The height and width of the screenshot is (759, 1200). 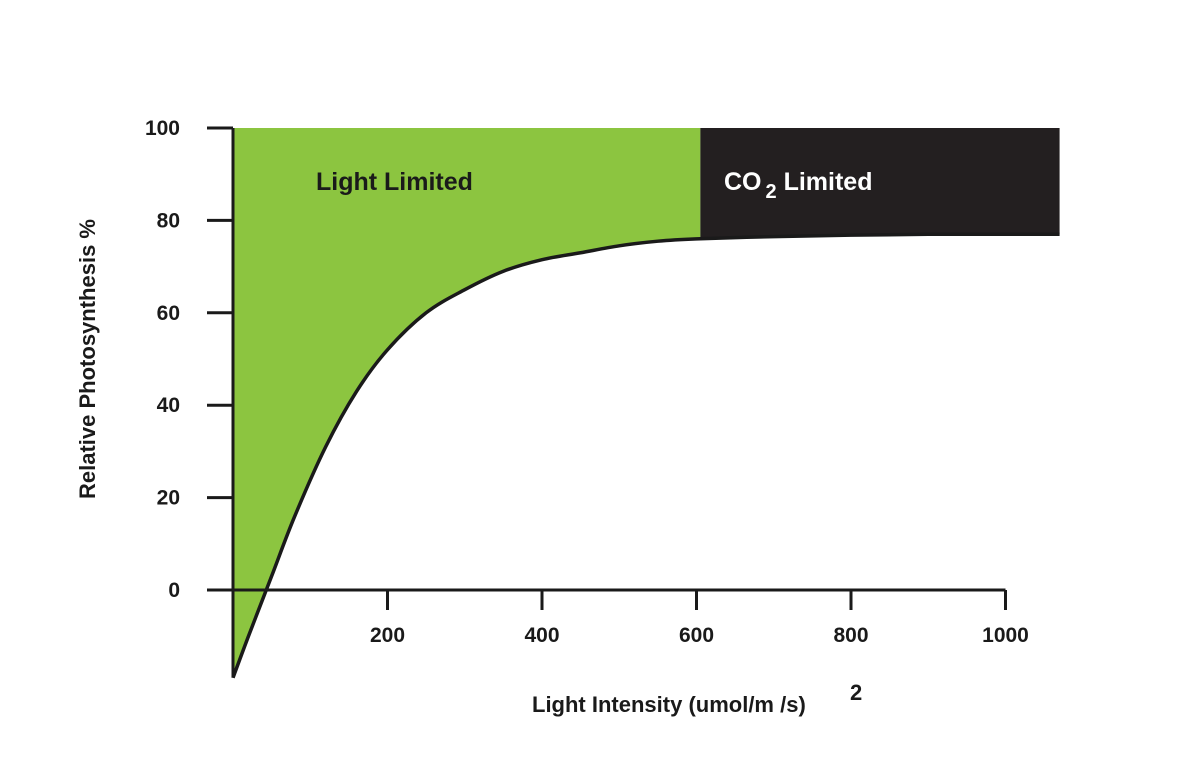 I want to click on label-co2-limited: CO 2 Limited, so click(x=798, y=185).